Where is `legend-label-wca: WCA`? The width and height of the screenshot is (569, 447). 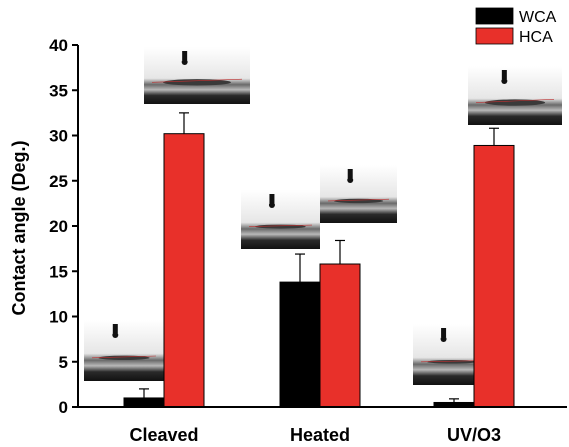
legend-label-wca: WCA is located at coordinates (538, 17).